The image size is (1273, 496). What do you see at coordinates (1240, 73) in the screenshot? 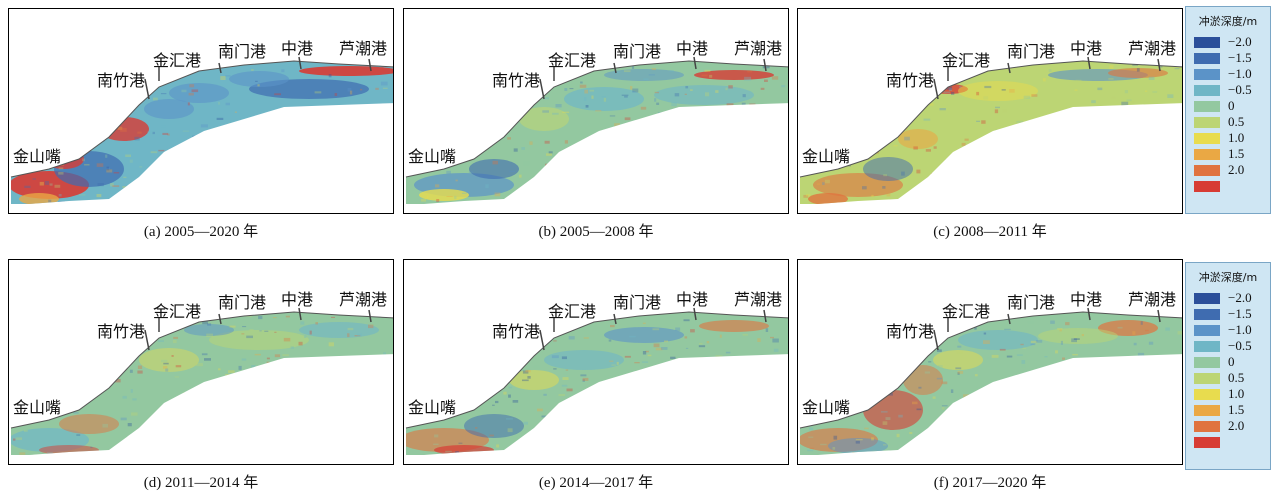
I see `legend-label: −1.0` at bounding box center [1240, 73].